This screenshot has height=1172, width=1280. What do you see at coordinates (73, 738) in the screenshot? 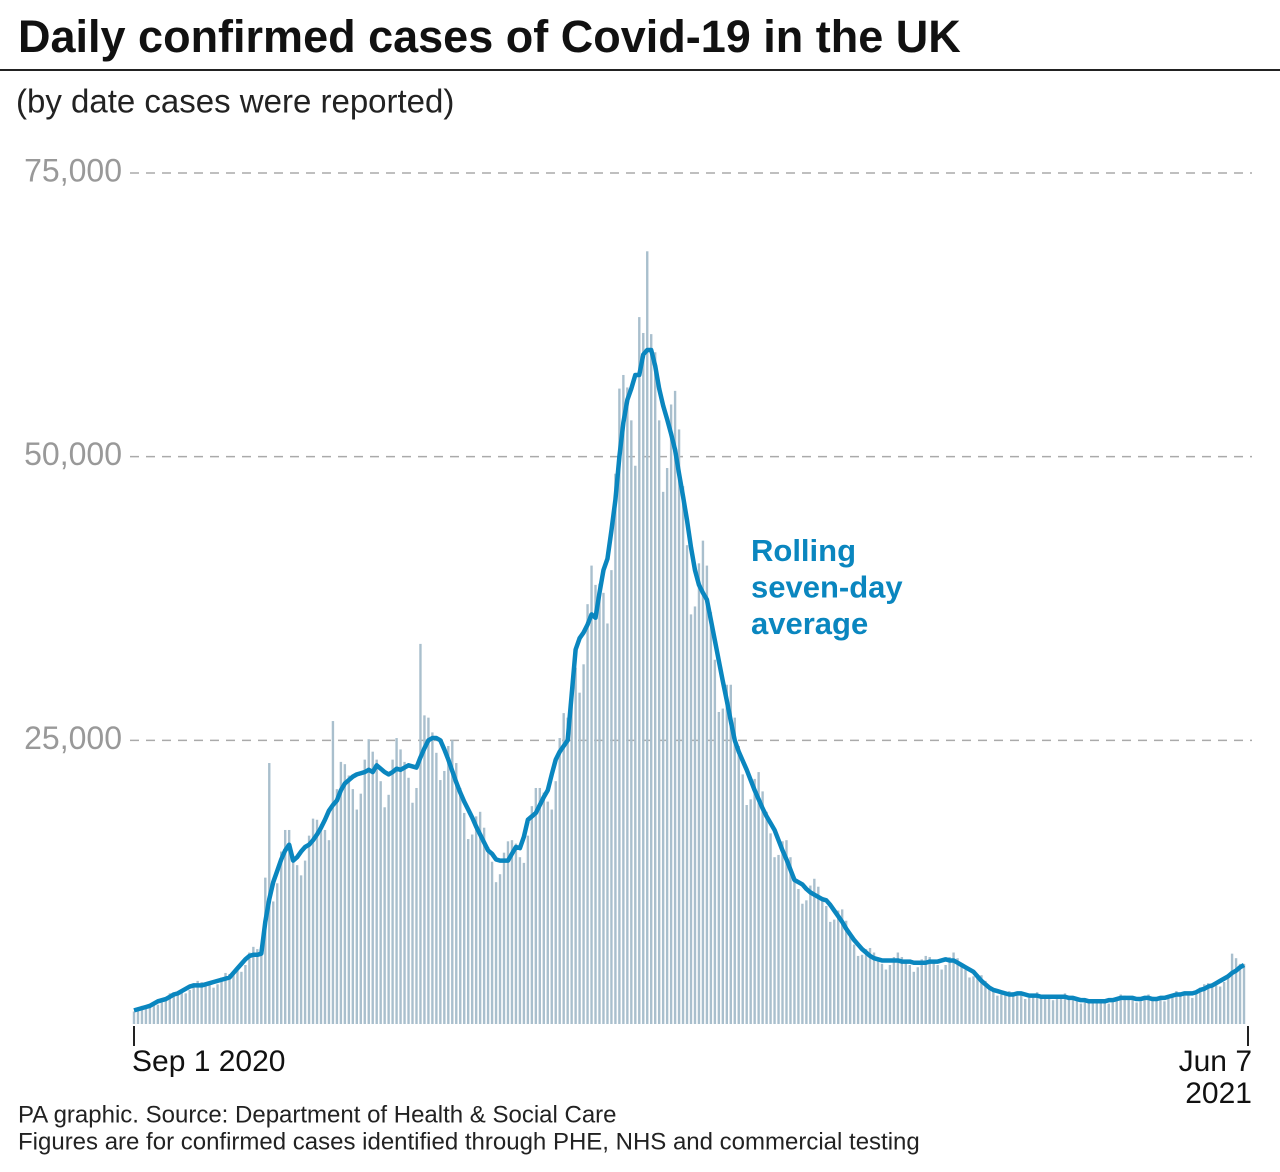
I see `y-tick-label: 25,000` at bounding box center [73, 738].